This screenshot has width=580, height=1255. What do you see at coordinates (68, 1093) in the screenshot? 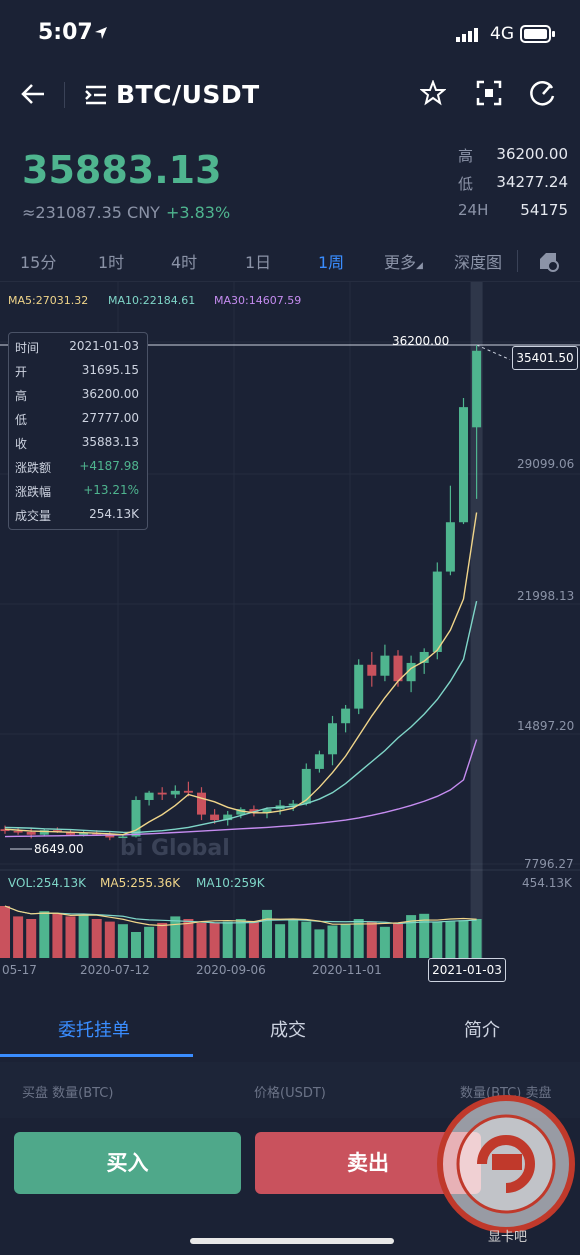
I see `bid-header: 买盘 数量(BTC)` at bounding box center [68, 1093].